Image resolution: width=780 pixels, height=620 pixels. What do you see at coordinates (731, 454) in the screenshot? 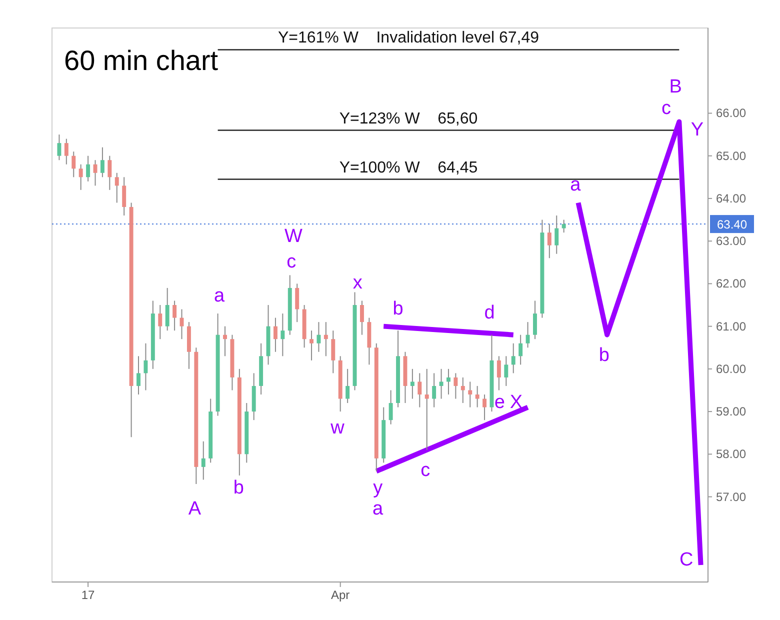
I see `y-tick-label: 58.00` at bounding box center [731, 454].